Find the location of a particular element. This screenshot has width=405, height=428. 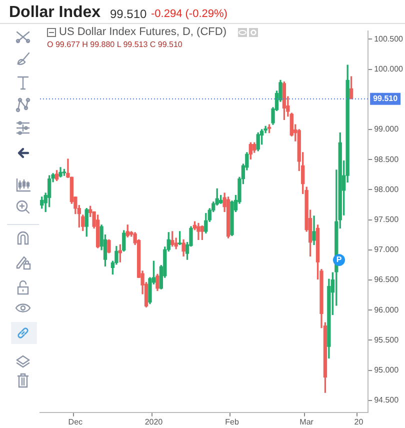

chart-title: Dollar Index is located at coordinates (55, 13).